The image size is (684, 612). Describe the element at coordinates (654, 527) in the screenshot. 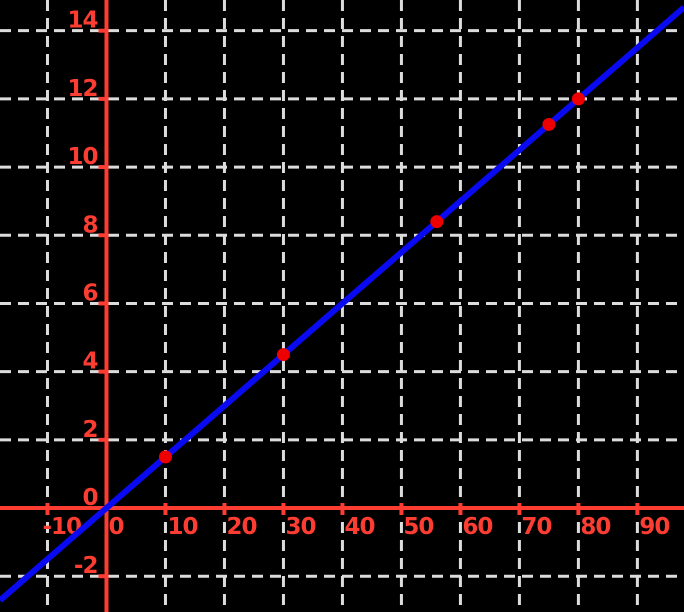

I see `x-tick-label: 90` at that location.